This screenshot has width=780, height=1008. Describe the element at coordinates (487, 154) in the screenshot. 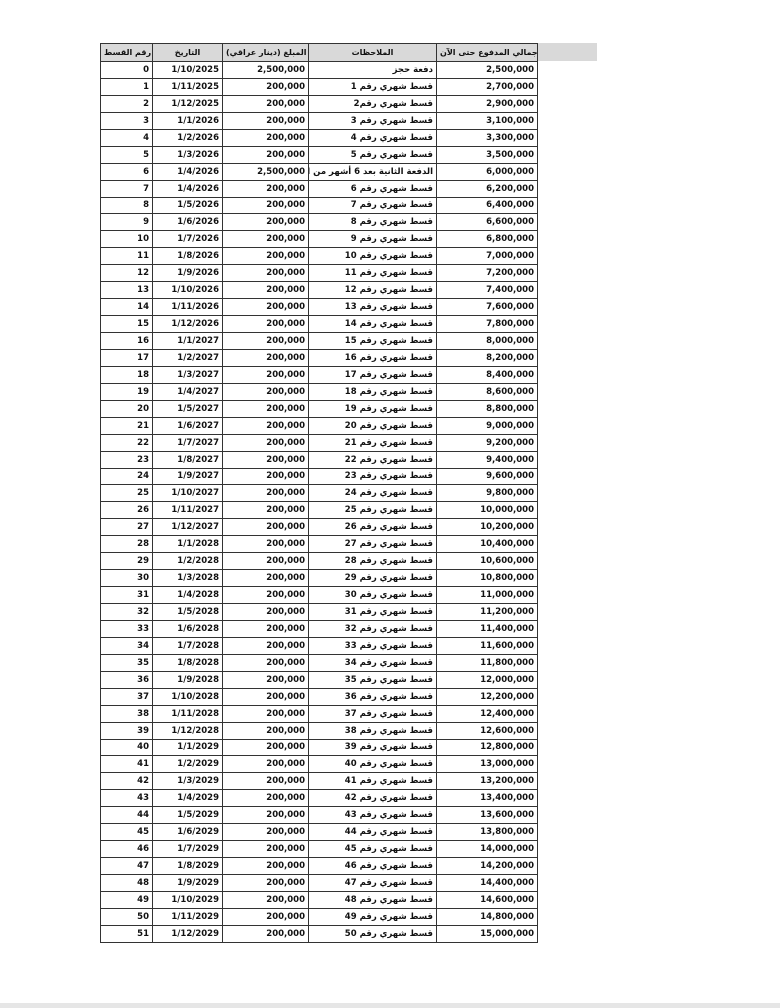

I see `table-cell: 3,500,000` at that location.